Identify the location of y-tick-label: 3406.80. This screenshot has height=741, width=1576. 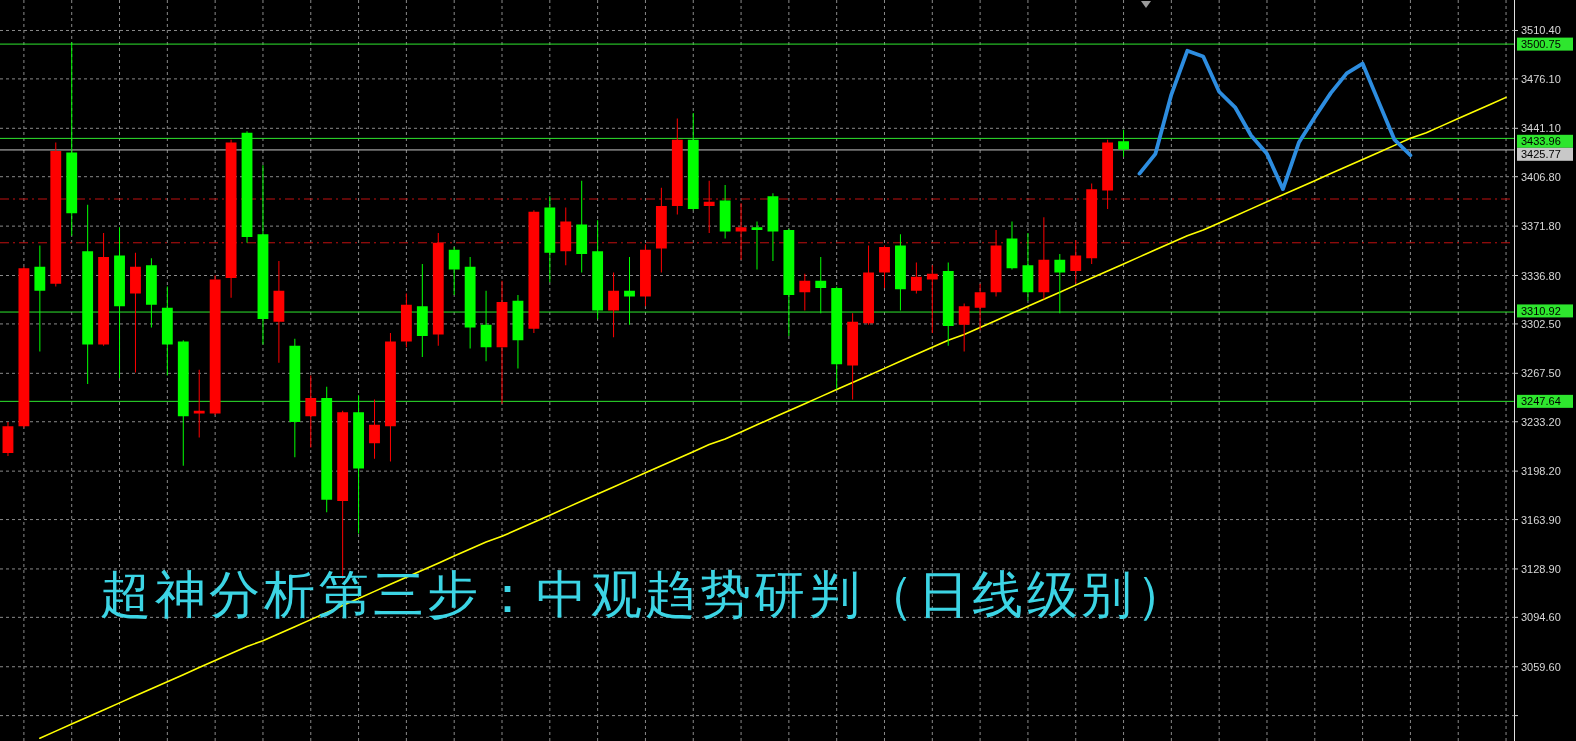
(1541, 176).